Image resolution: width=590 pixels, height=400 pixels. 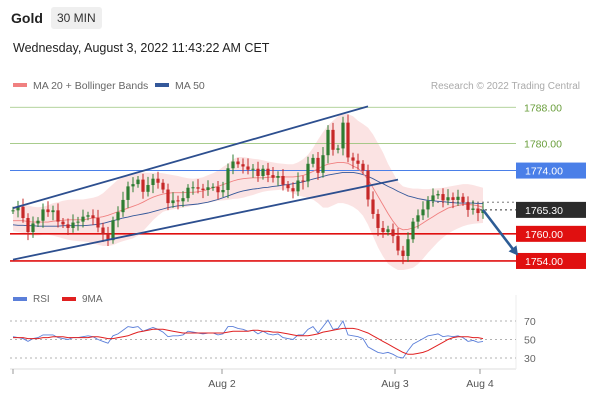 I want to click on x-tick-Aug-4: Aug 4, so click(x=480, y=384).